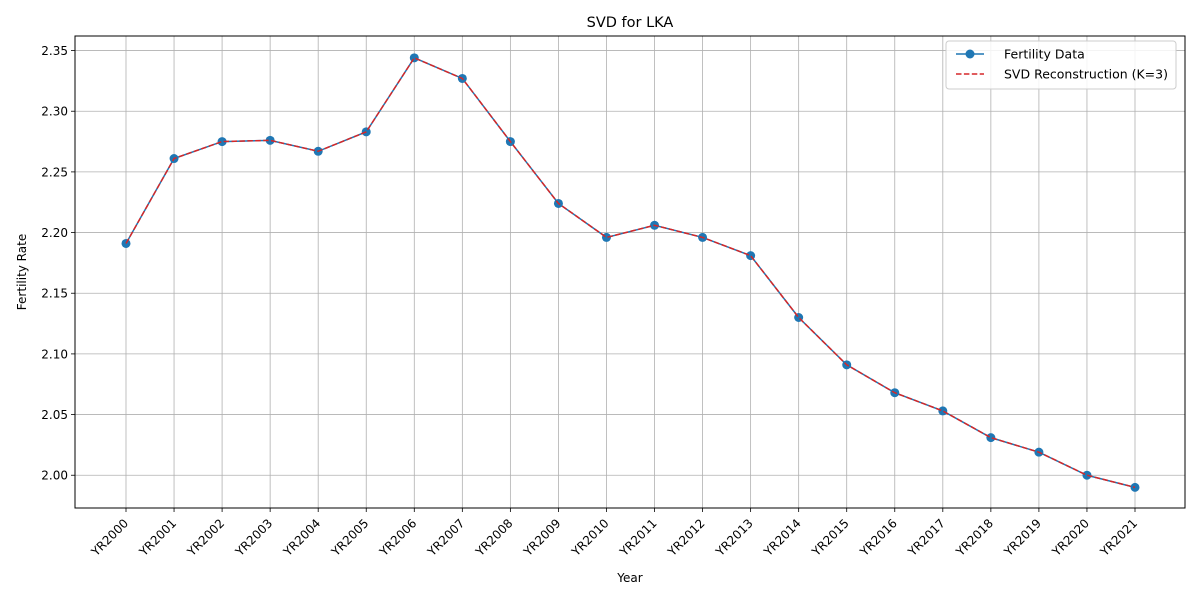 This screenshot has width=1200, height=600. Describe the element at coordinates (54, 112) in the screenshot. I see `y-tick-label: 2.30` at that location.